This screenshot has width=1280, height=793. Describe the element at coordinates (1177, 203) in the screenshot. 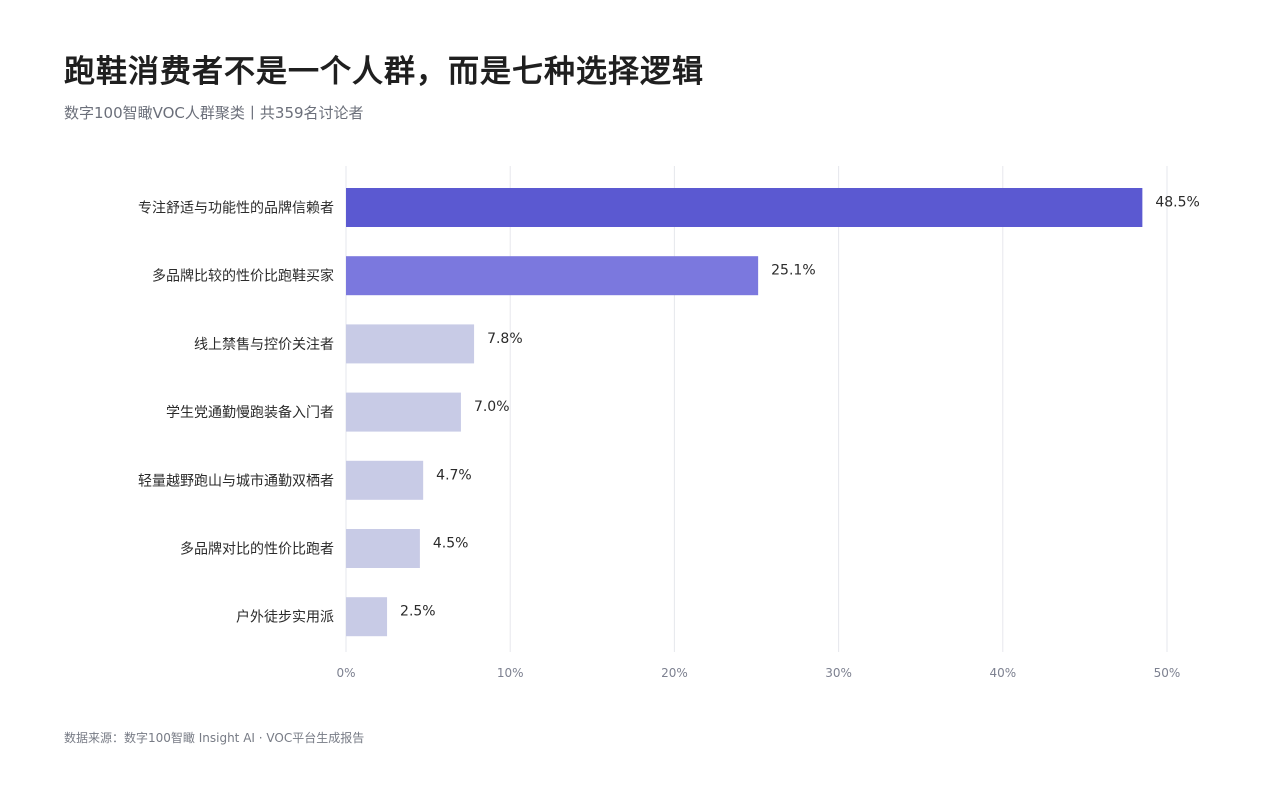

I see `value-label: 48.5%` at that location.